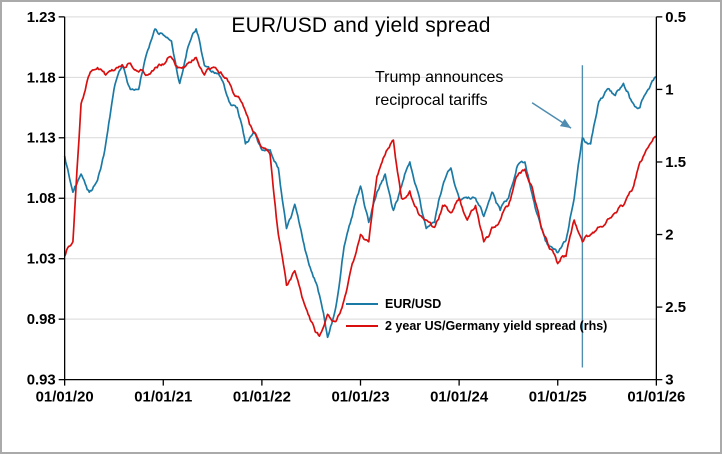 The height and width of the screenshot is (454, 722). What do you see at coordinates (675, 163) in the screenshot?
I see `right-axis-label: 1.5` at bounding box center [675, 163].